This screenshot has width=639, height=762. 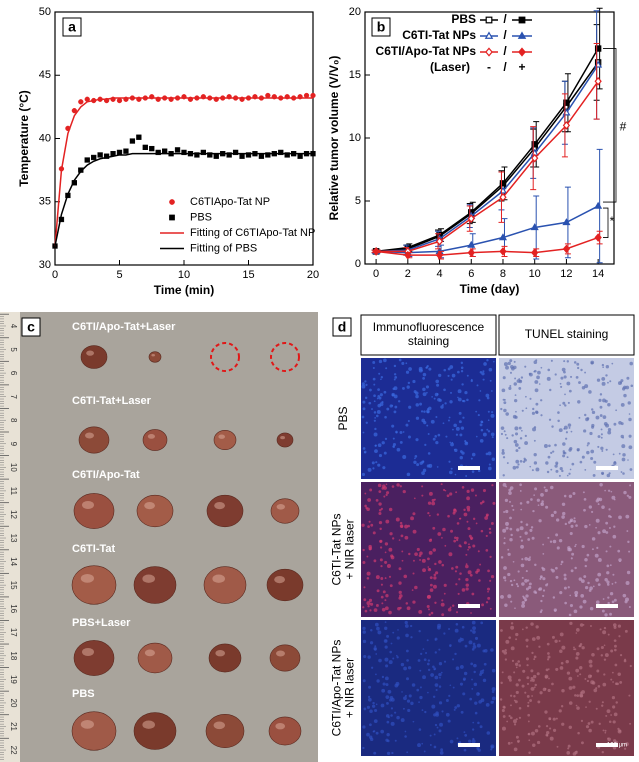 I want to click on scale-bar, so click(x=607, y=745).